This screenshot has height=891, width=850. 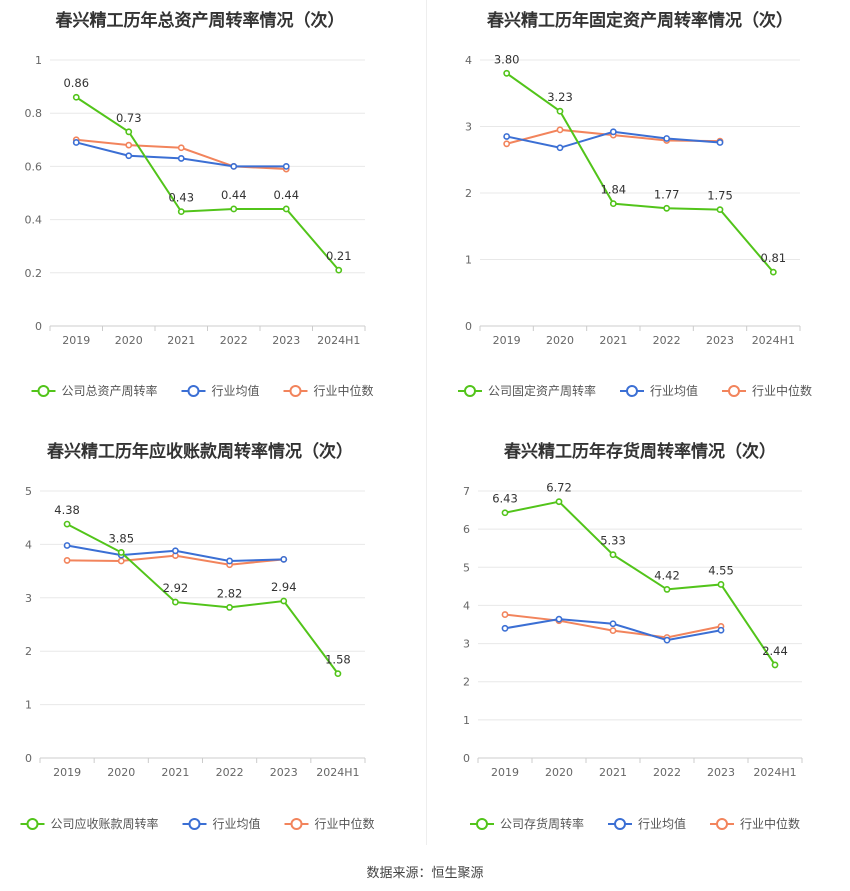 What do you see at coordinates (94, 390) in the screenshot?
I see `legend-item-company: 公司总资产周转率` at bounding box center [94, 390].